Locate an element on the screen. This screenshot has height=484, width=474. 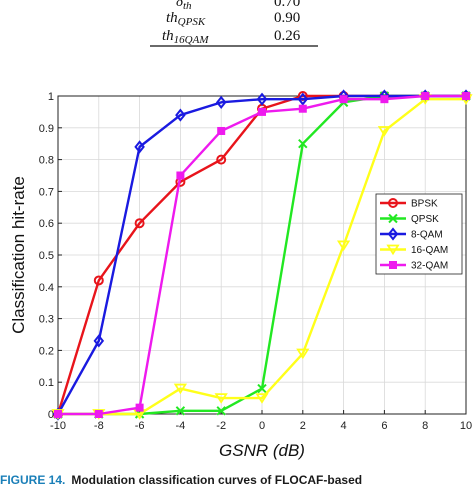
y-tick-label: 0.9 is located at coordinates (46, 129).